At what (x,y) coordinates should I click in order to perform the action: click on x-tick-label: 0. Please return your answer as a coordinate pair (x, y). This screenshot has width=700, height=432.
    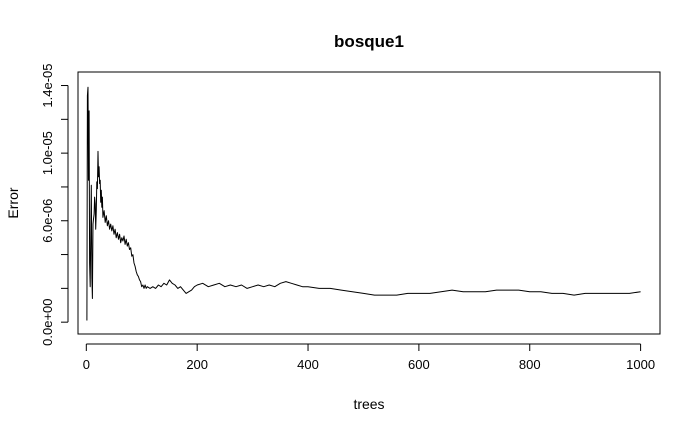
    Looking at the image, I should click on (86, 364).